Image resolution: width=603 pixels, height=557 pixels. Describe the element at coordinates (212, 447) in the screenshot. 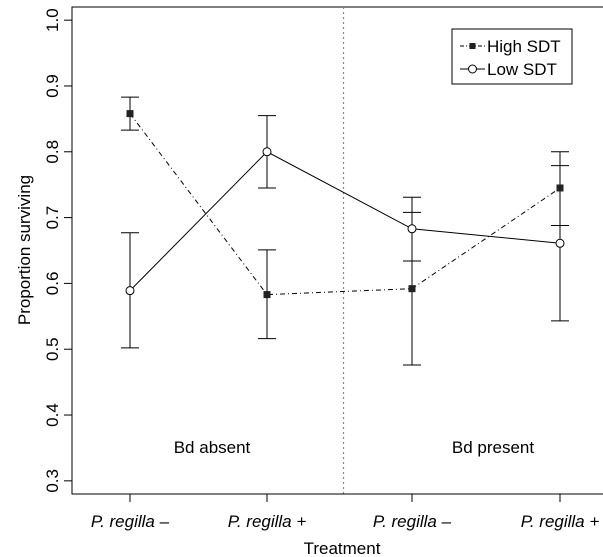

I see `region-label-bd-absent: Bd absent` at that location.